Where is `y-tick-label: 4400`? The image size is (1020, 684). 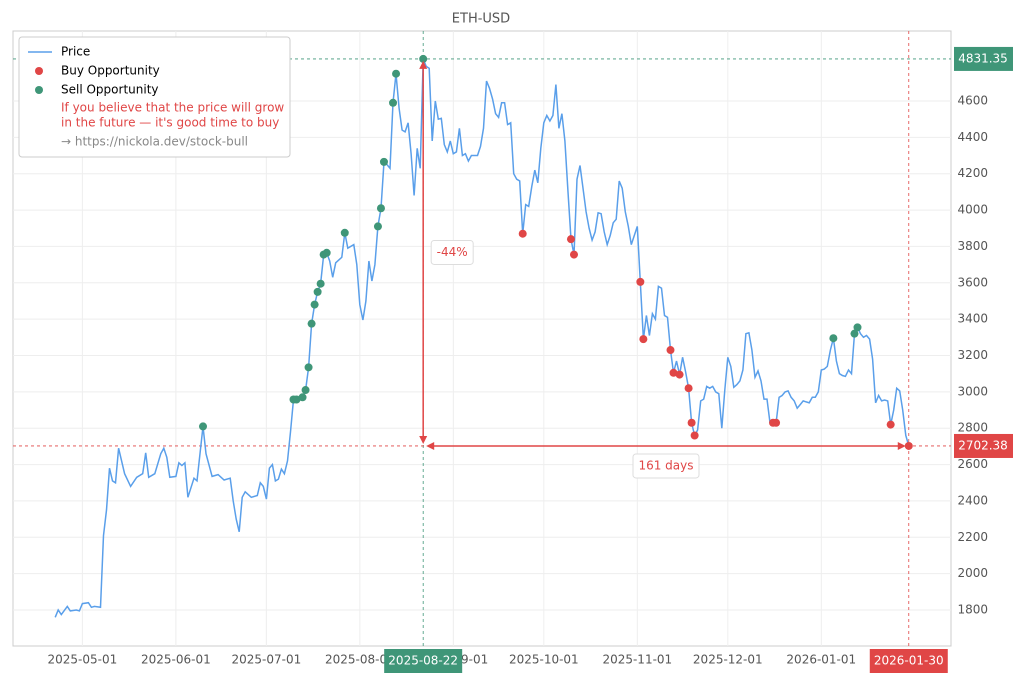 y-tick-label: 4400 is located at coordinates (972, 137).